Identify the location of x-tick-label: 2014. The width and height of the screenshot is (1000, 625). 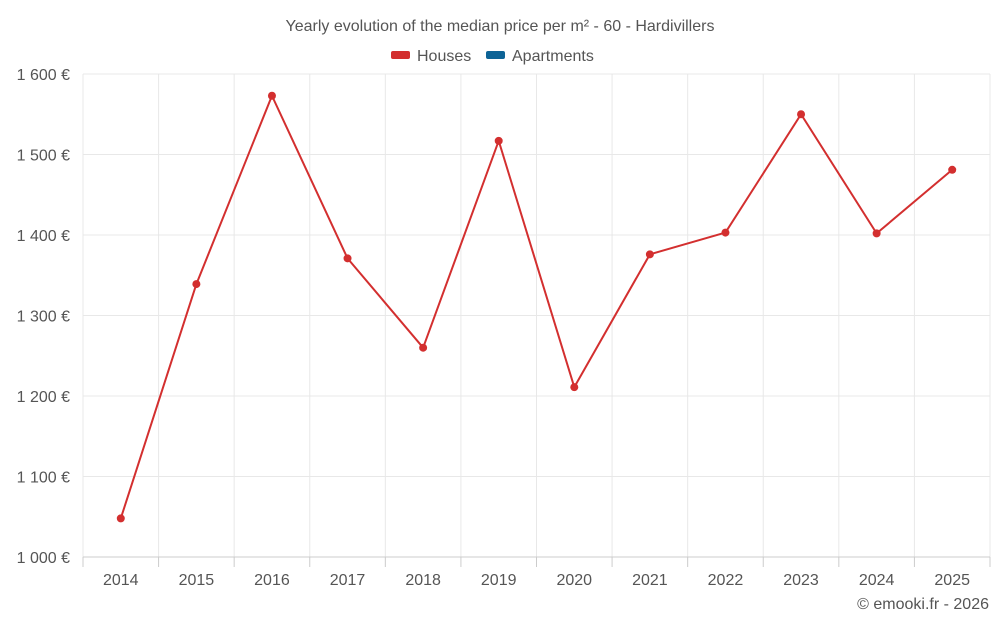
(121, 580).